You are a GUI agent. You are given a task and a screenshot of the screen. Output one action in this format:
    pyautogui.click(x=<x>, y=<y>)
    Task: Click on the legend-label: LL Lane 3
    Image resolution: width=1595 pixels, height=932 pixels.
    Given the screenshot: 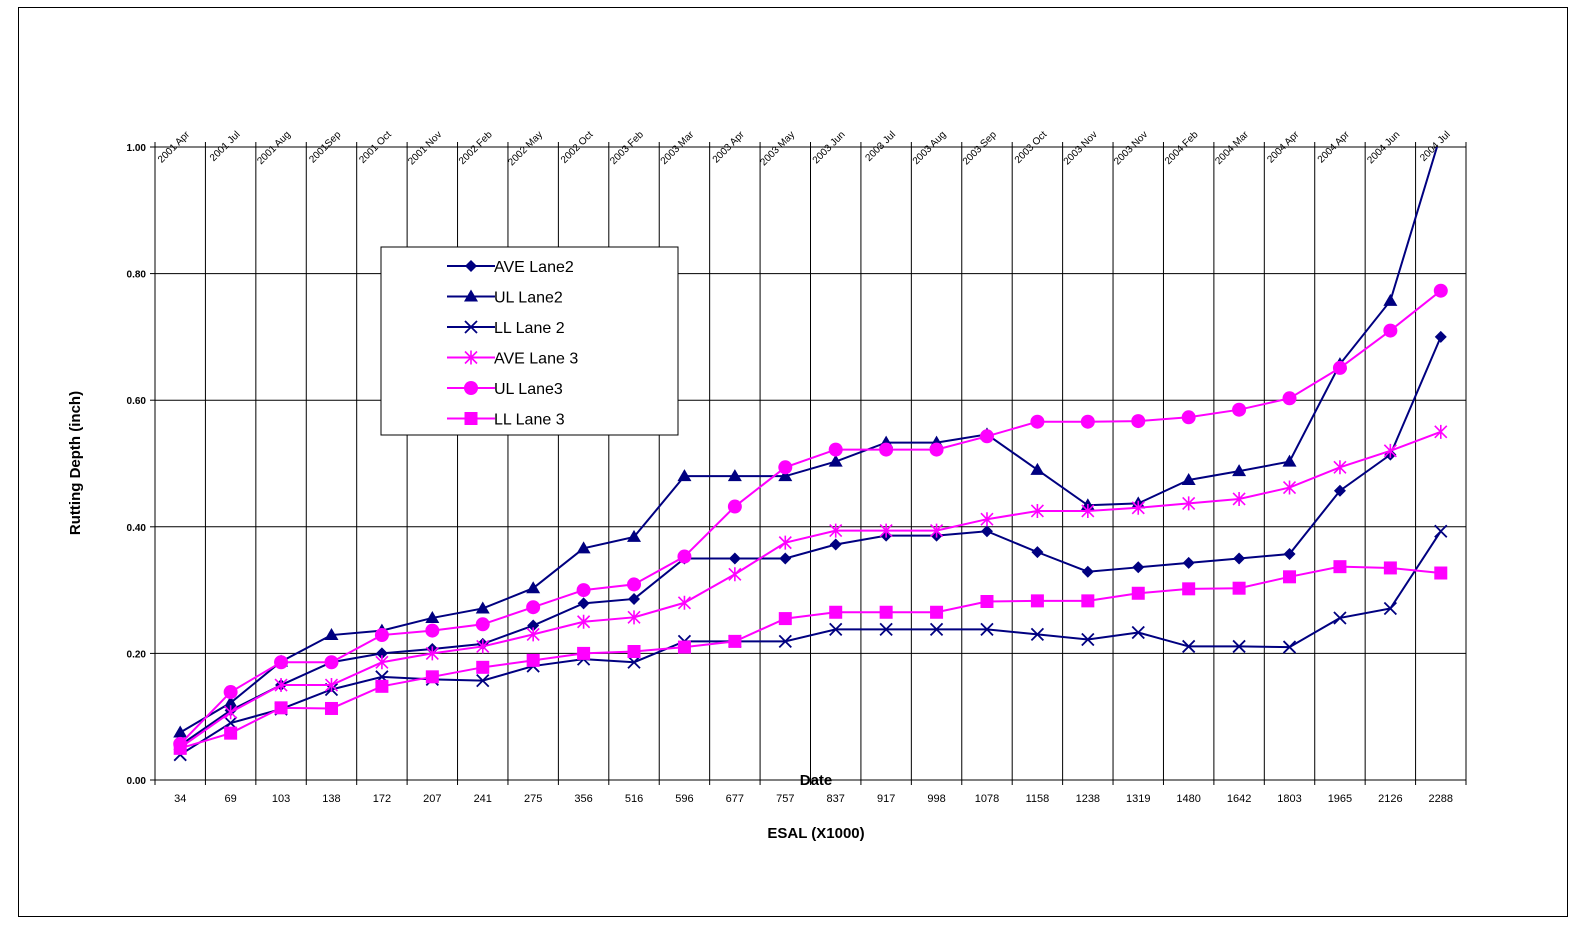 What is the action you would take?
    pyautogui.click(x=529, y=420)
    